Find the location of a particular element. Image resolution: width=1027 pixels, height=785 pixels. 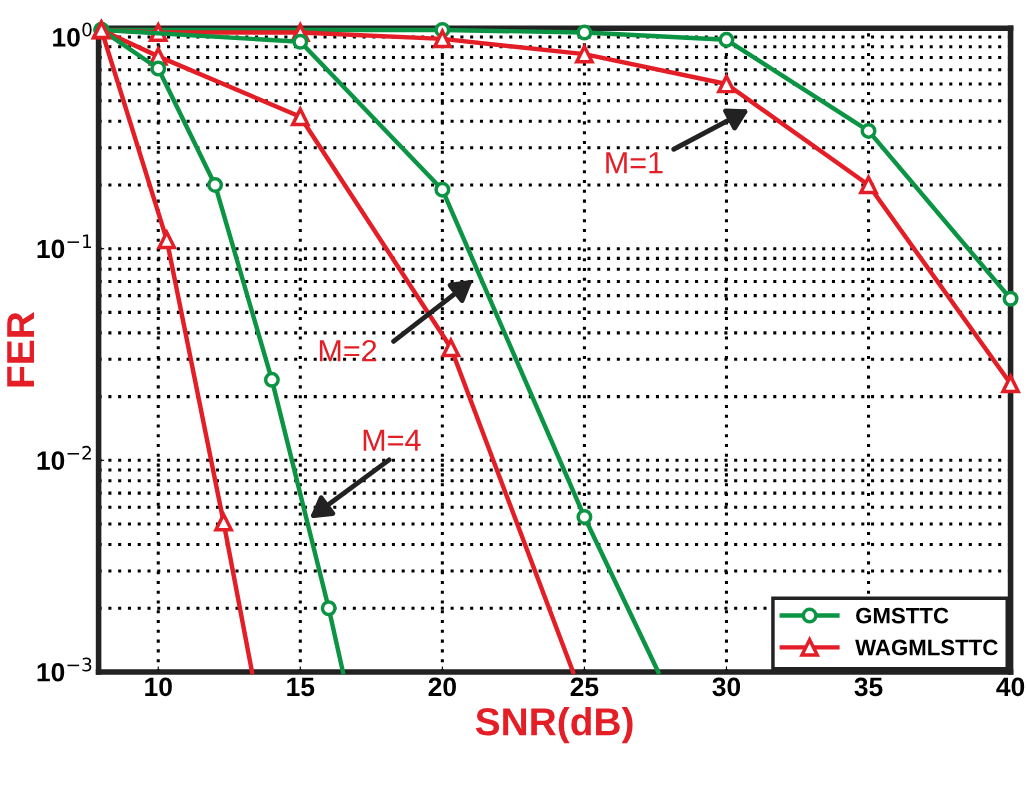

annotation: M=1 is located at coordinates (634, 163).